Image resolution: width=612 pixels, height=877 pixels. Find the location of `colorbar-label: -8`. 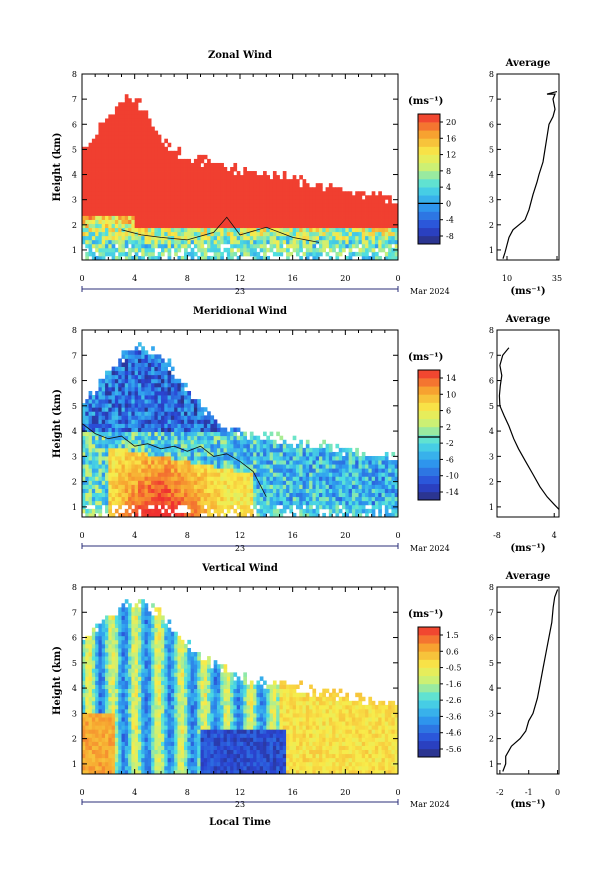

colorbar-label: -8 is located at coordinates (450, 236).